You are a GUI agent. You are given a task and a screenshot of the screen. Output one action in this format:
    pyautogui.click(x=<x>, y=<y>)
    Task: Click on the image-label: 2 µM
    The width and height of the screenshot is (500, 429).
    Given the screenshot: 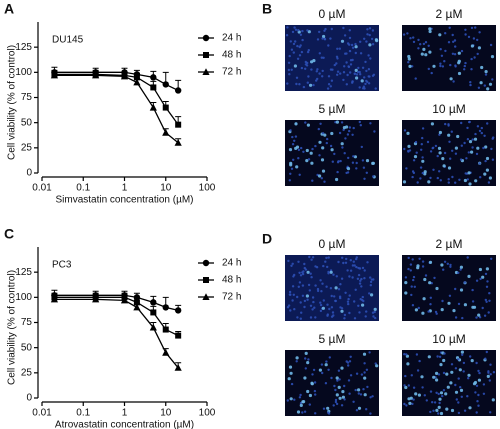 What is the action you would take?
    pyautogui.click(x=449, y=14)
    